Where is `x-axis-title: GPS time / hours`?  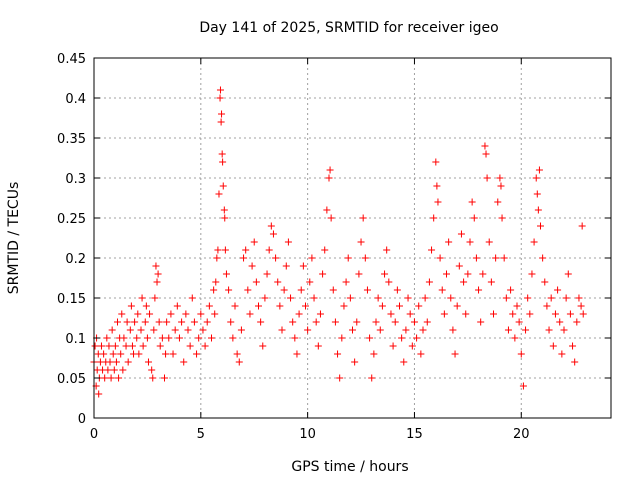 x-axis-title: GPS time / hours is located at coordinates (349, 467).